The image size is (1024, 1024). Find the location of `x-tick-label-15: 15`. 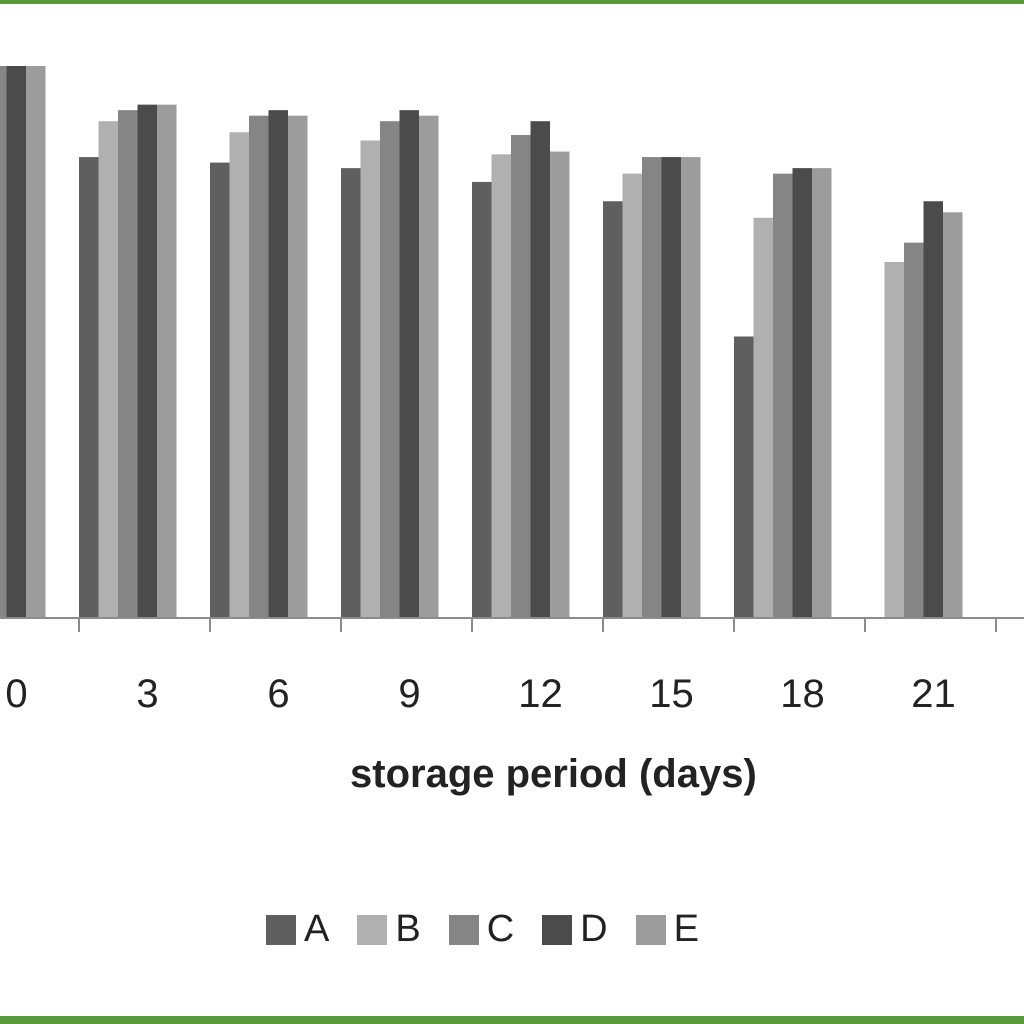

x-tick-label-15: 15 is located at coordinates (671, 694).